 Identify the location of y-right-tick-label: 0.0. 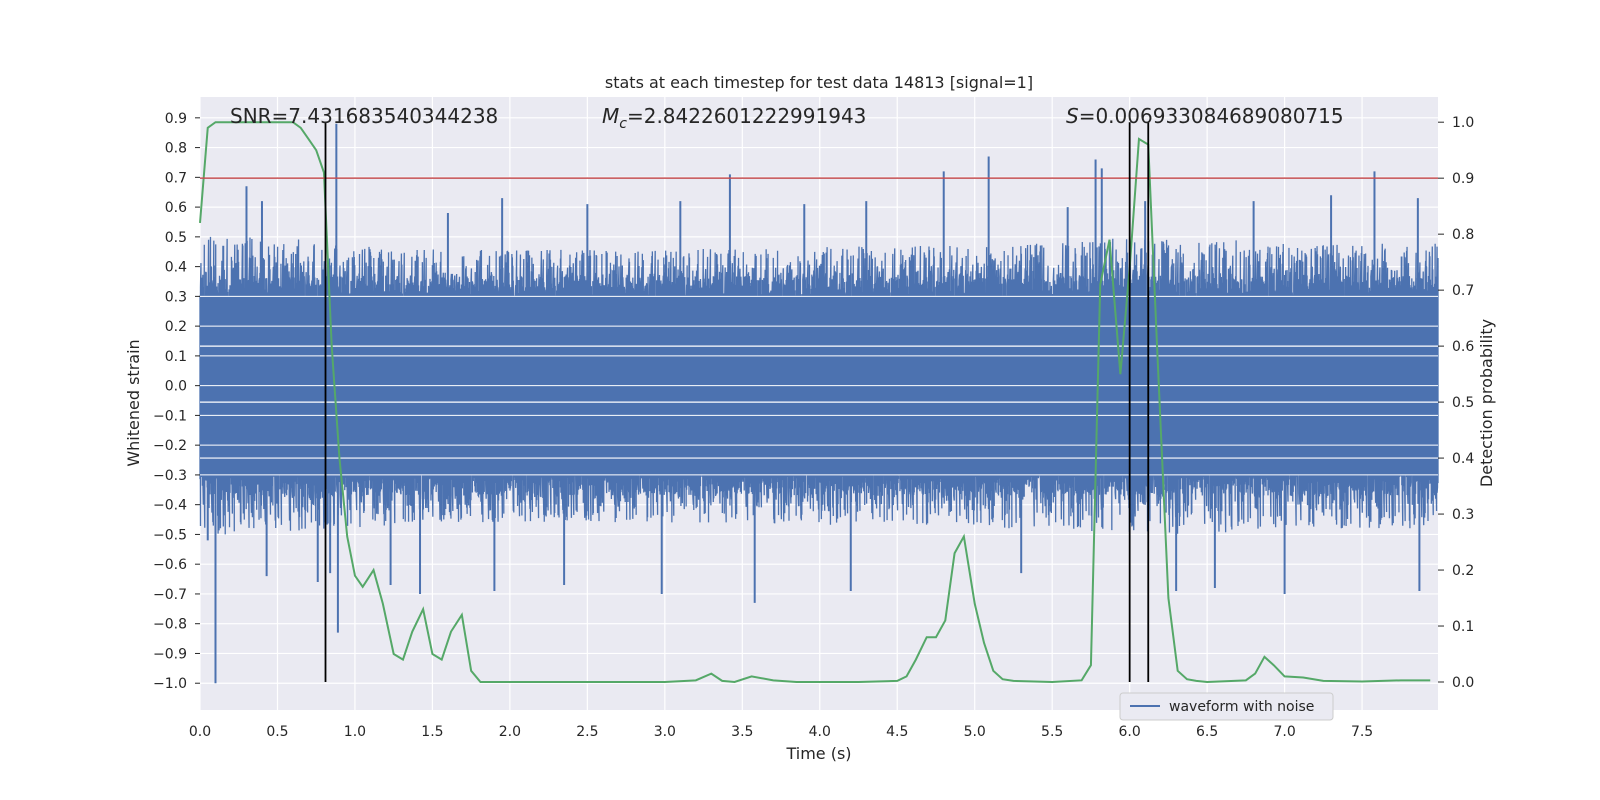
(1463, 683).